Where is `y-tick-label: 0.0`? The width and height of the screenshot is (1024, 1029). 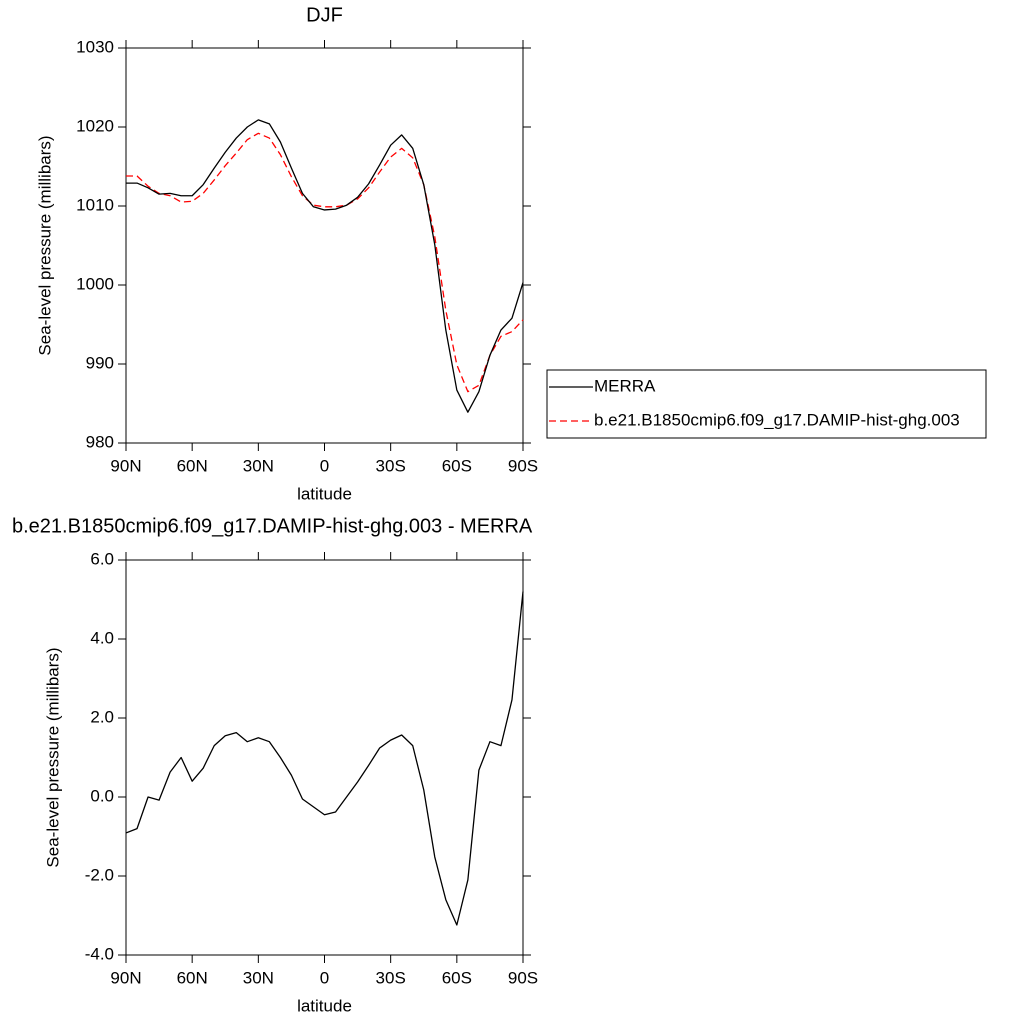 y-tick-label: 0.0 is located at coordinates (102, 795).